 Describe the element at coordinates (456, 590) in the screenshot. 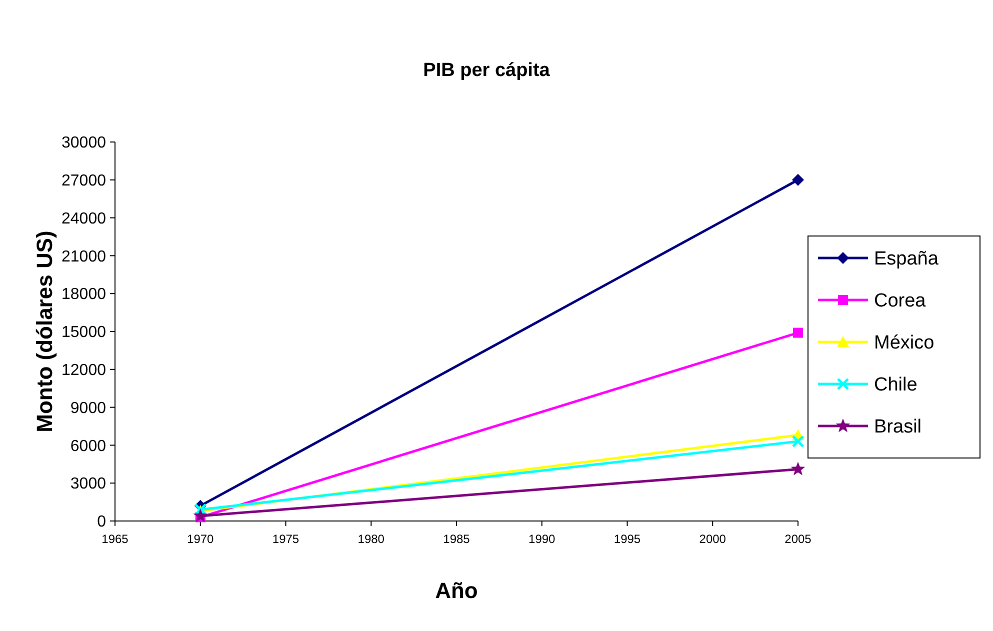

I see `x-axis-title: Año` at that location.